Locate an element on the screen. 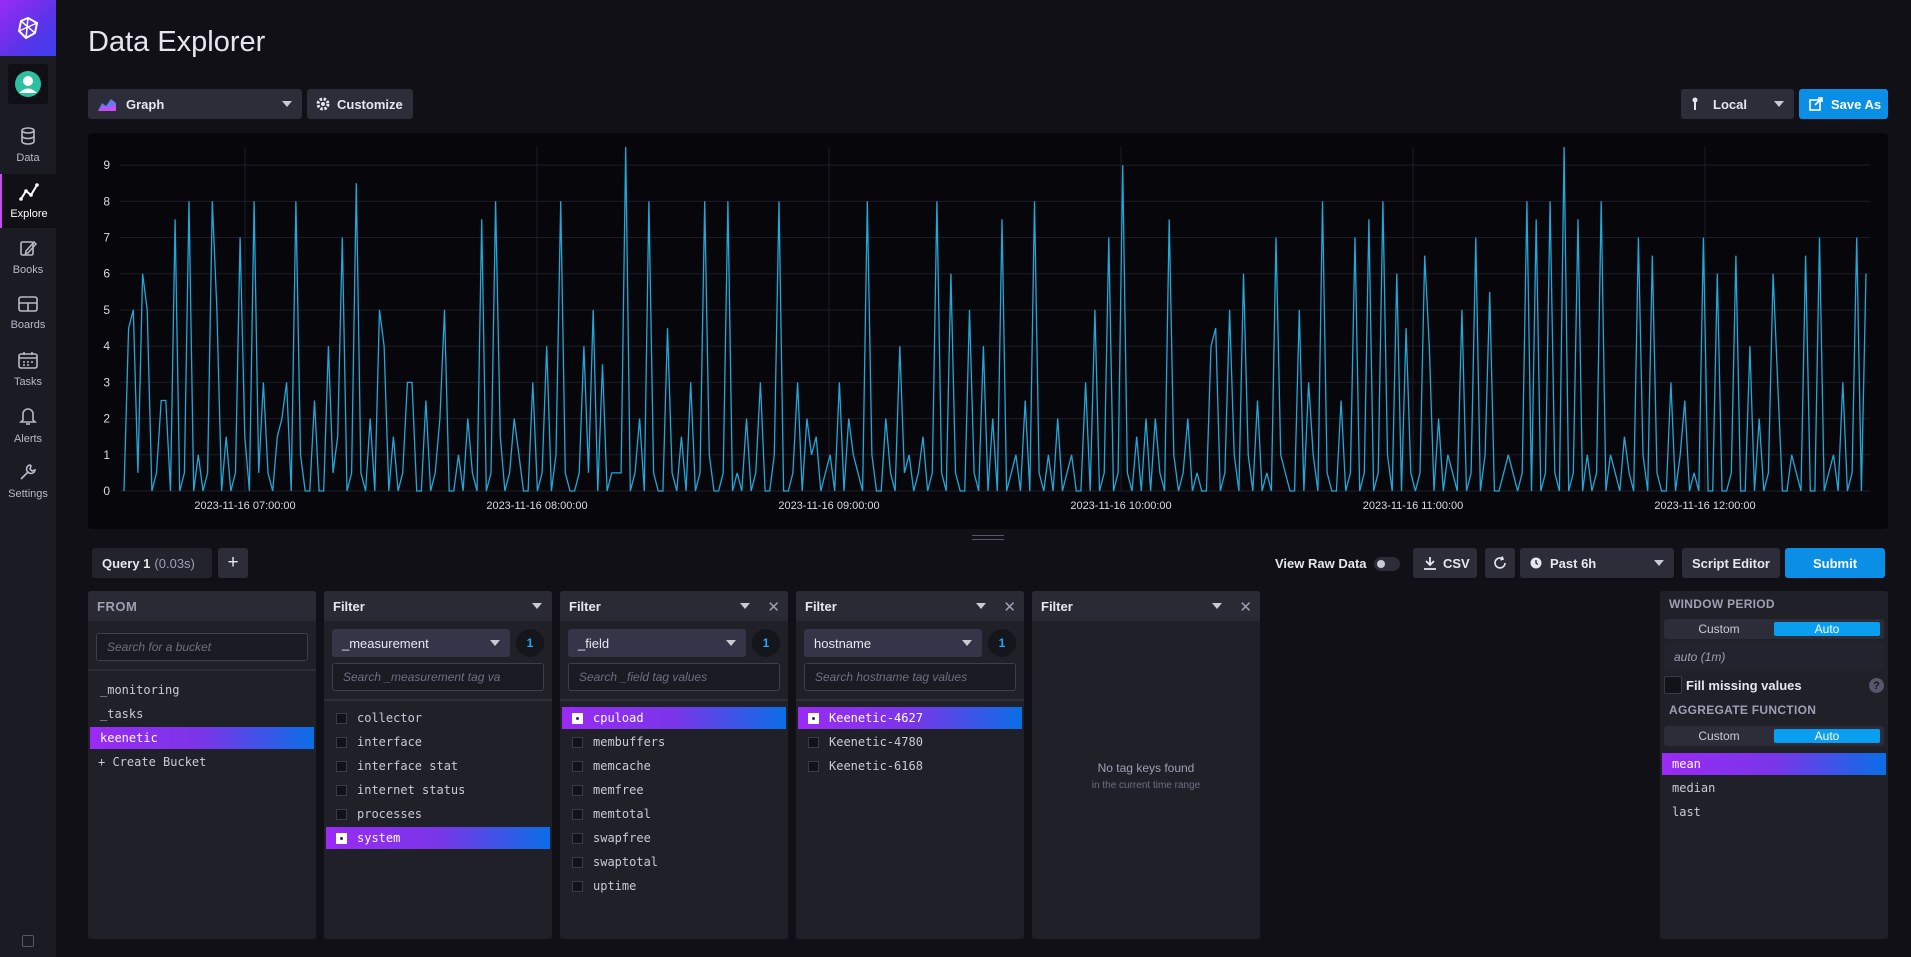 This screenshot has height=957, width=1911. tag-value-item: swaptotal is located at coordinates (674, 862).